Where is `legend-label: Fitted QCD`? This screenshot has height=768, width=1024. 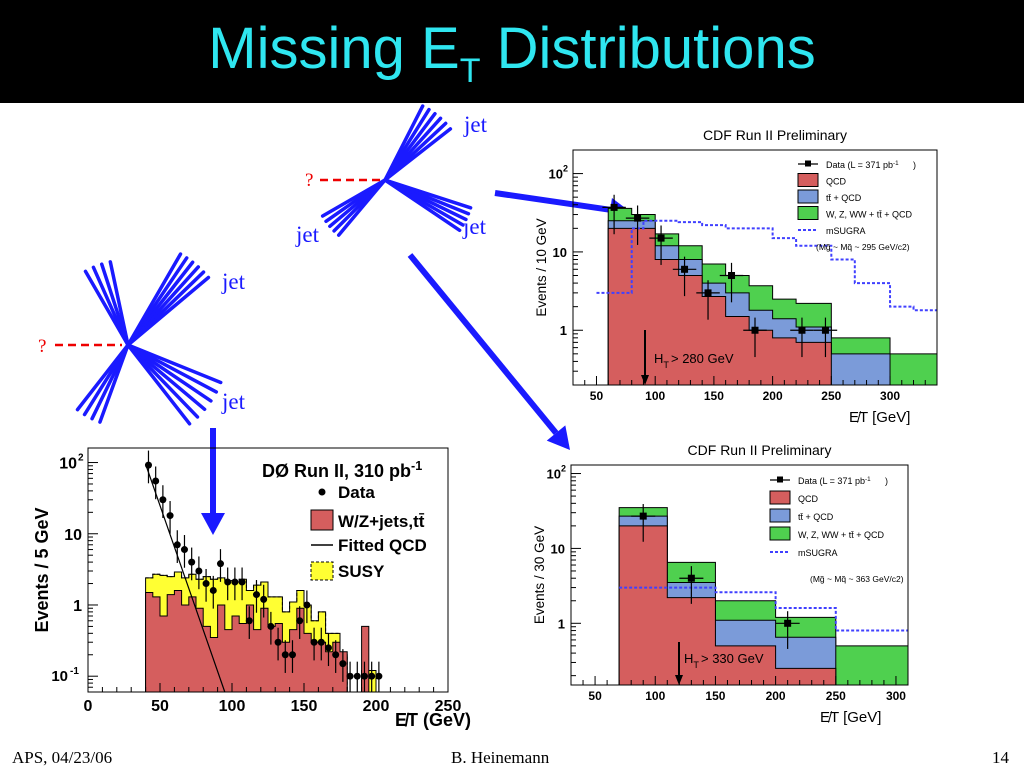 legend-label: Fitted QCD is located at coordinates (382, 545).